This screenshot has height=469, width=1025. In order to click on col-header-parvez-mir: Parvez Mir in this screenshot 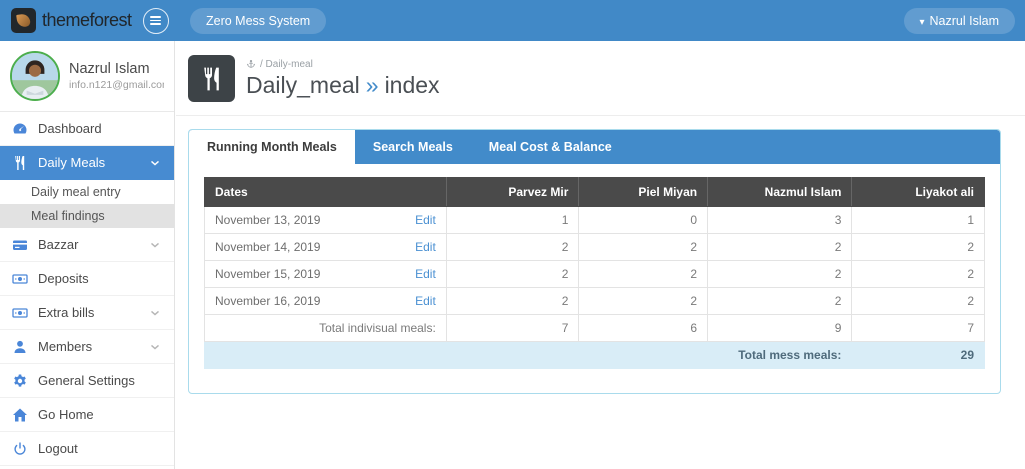, I will do `click(512, 192)`.